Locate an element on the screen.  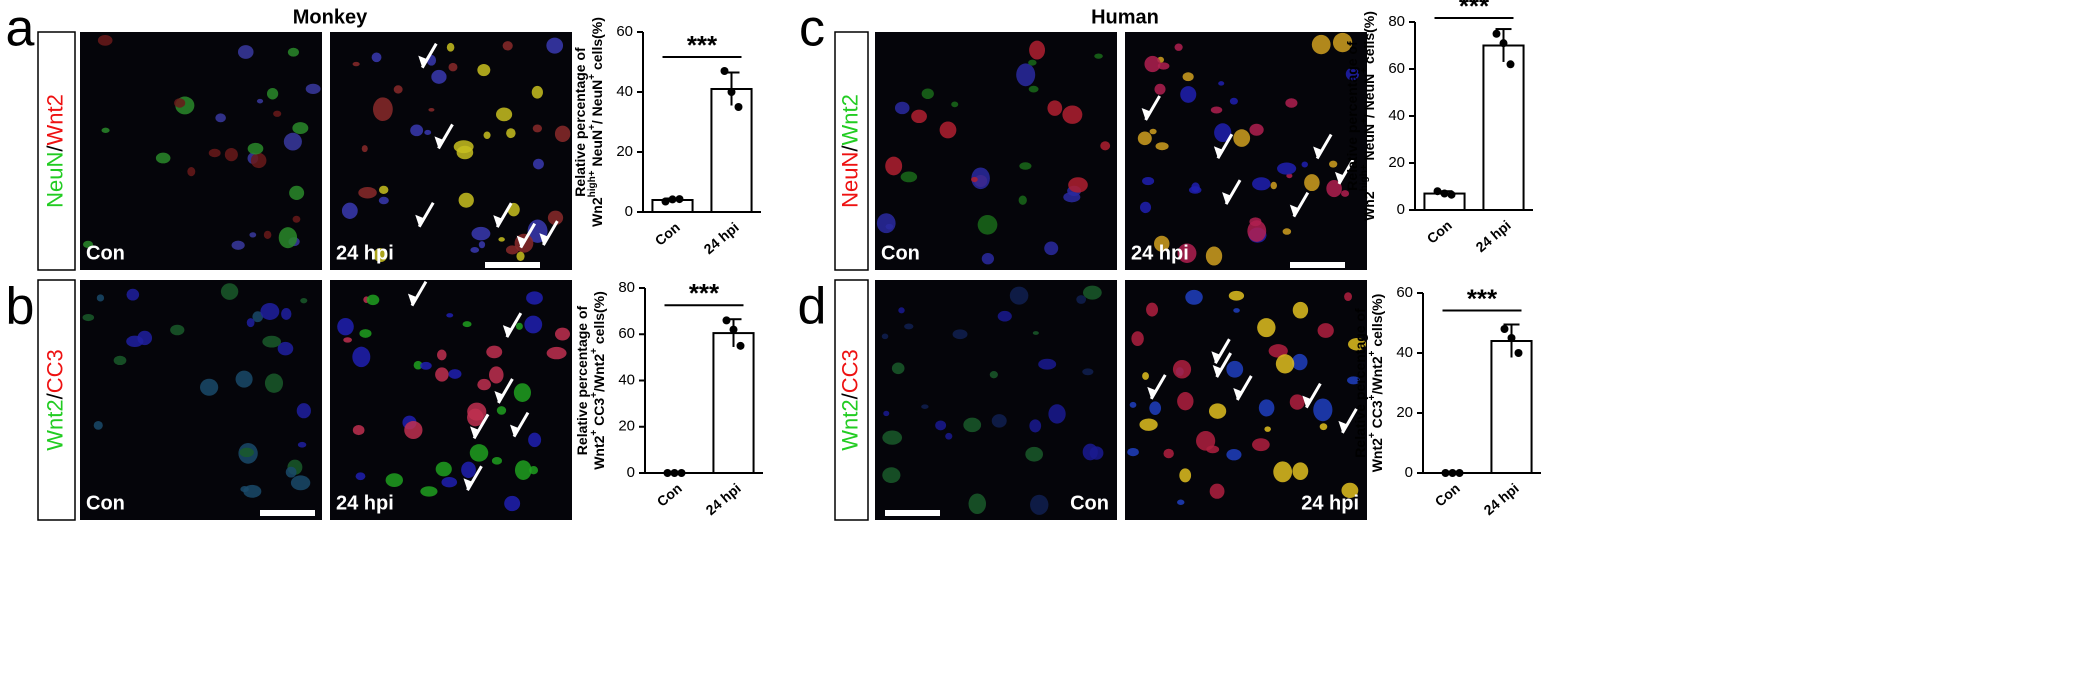
stain-name: CC3 is located at coordinates (849, 371).